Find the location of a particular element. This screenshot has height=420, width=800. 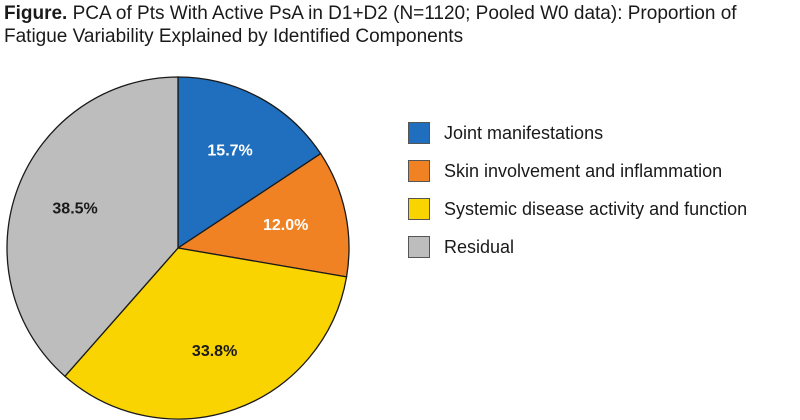

legend-item-1: Skin involvement and inflammation is located at coordinates (577, 171).